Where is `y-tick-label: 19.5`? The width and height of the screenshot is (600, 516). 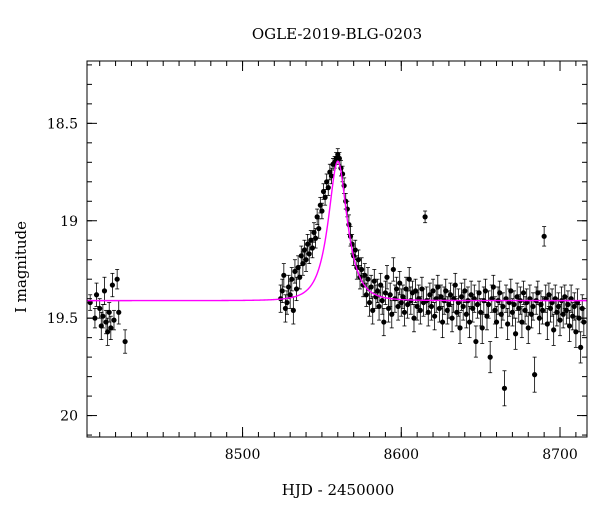 y-tick-label: 19.5 is located at coordinates (62, 319).